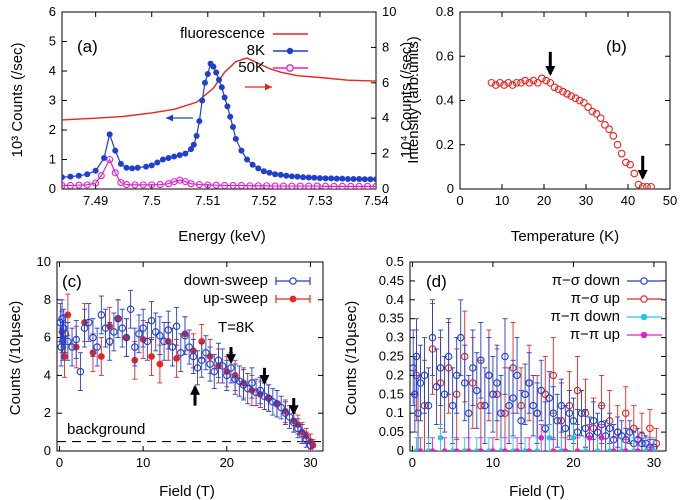 The height and width of the screenshot is (500, 700). What do you see at coordinates (351, 358) in the screenshot?
I see `panel-d-ylabel: Counts (/10µsec)` at bounding box center [351, 358].